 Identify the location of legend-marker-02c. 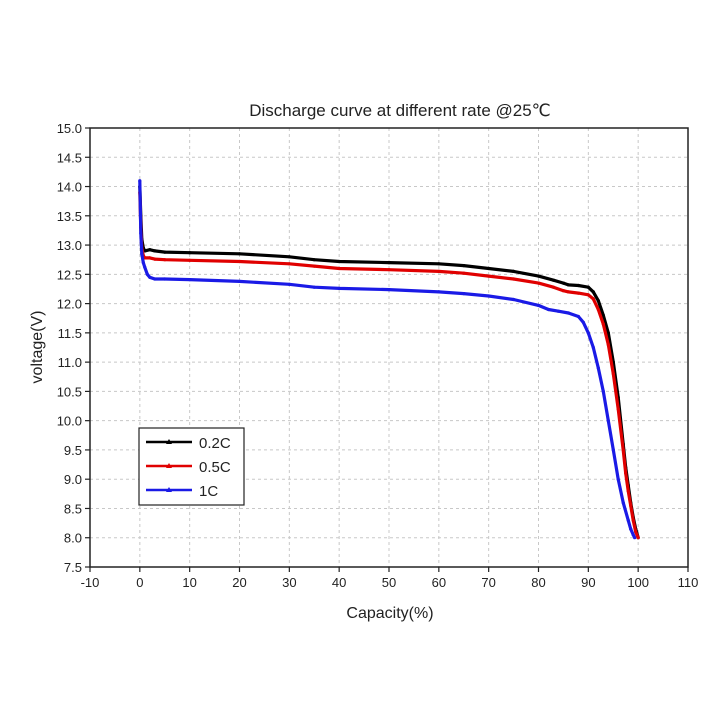
(169, 441).